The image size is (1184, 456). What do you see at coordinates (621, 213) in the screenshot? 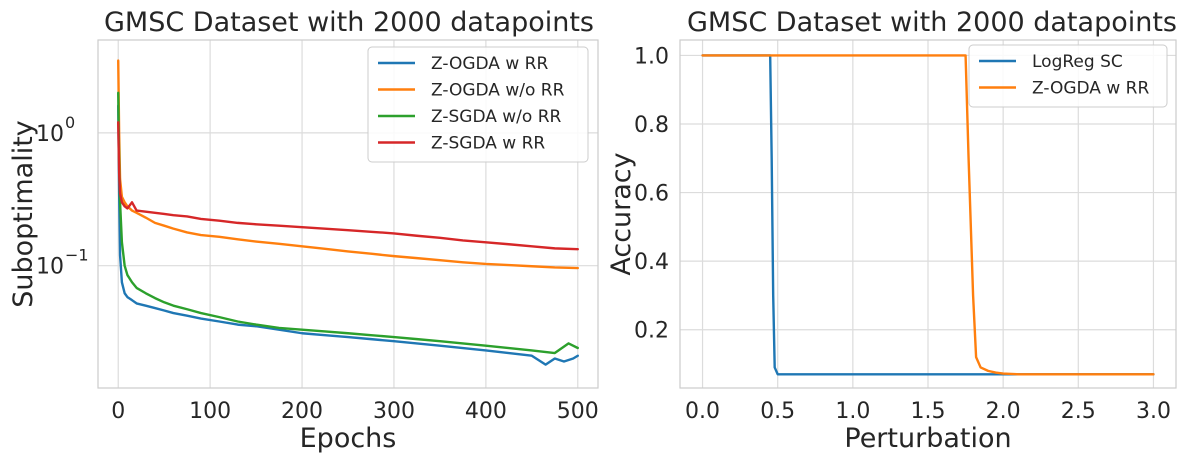
I see `right-chart-y-axis-label: Accuracy` at bounding box center [621, 213].